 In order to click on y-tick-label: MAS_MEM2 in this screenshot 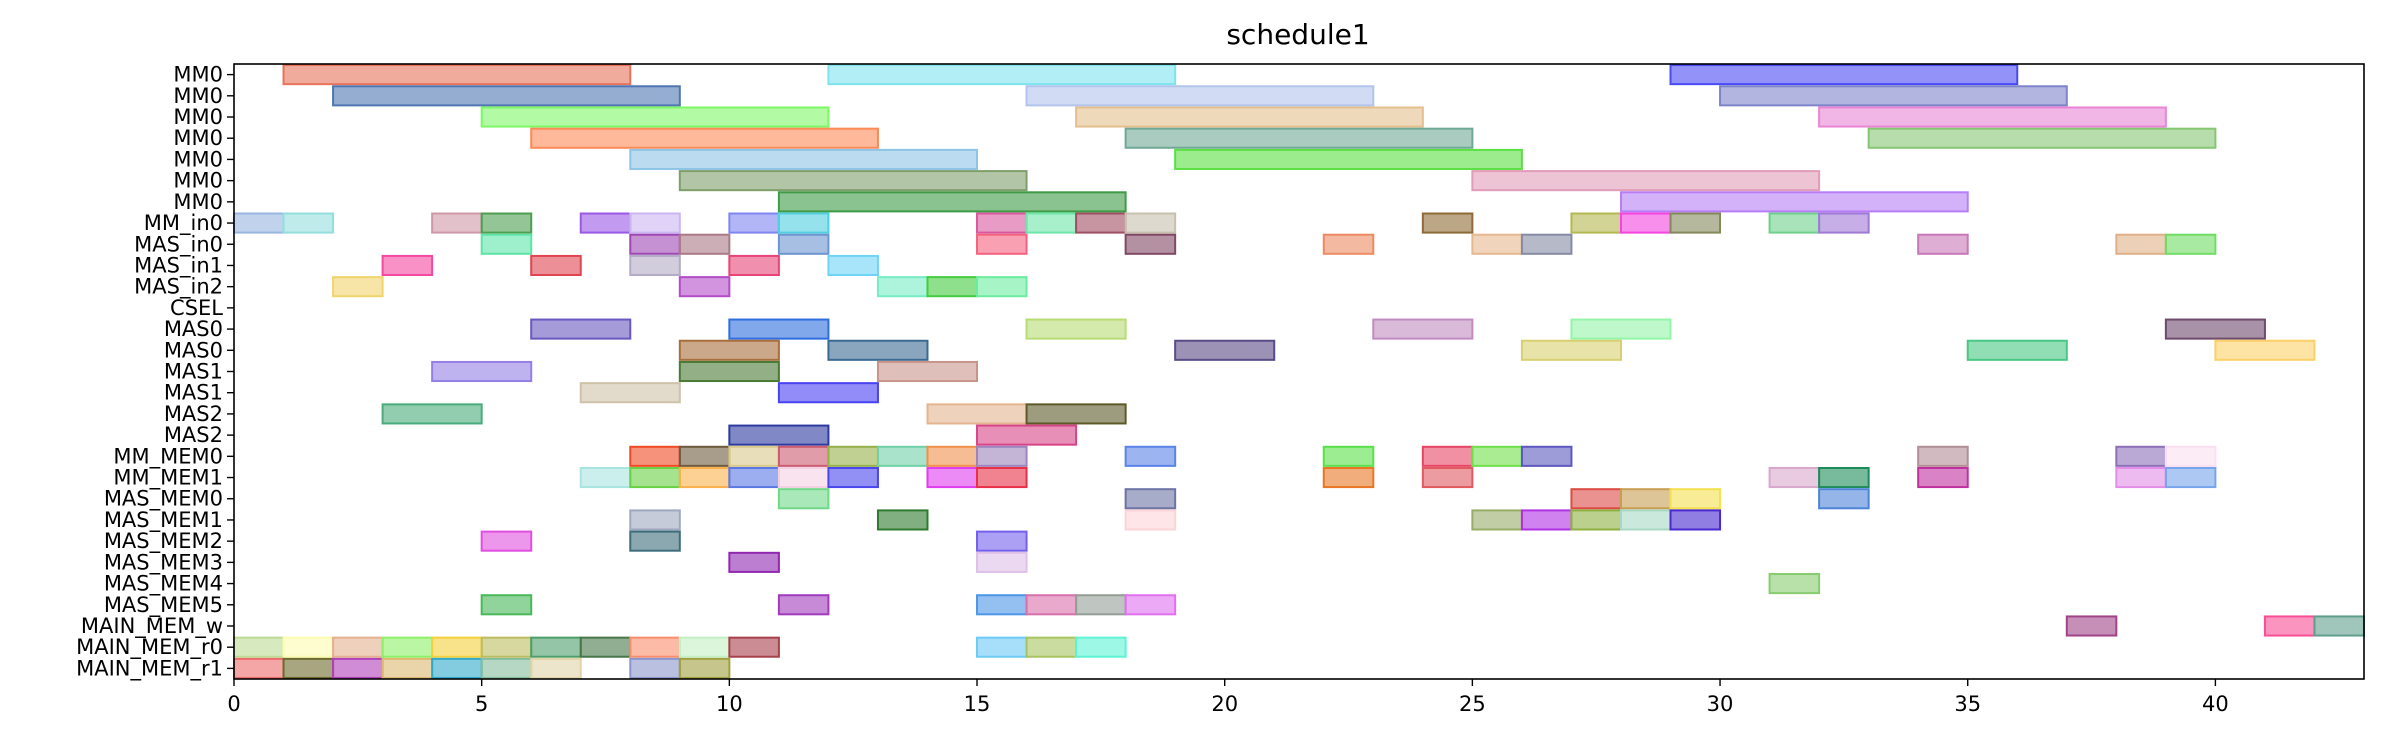, I will do `click(163, 541)`.